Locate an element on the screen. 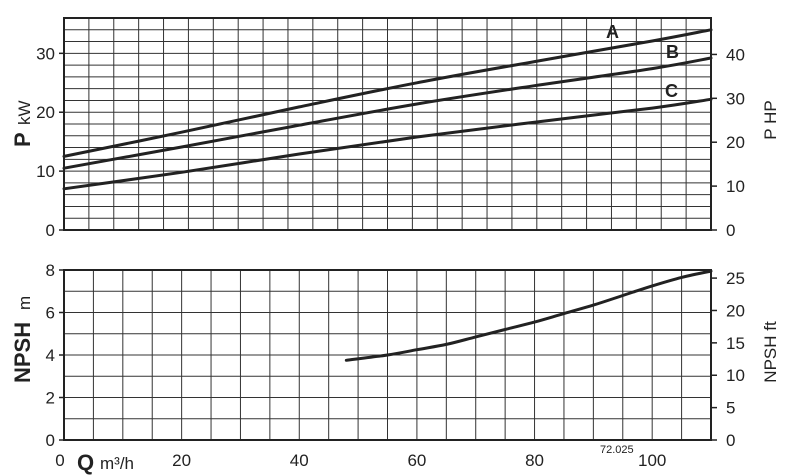 The image size is (785, 476). npsh-curve is located at coordinates (528, 315).